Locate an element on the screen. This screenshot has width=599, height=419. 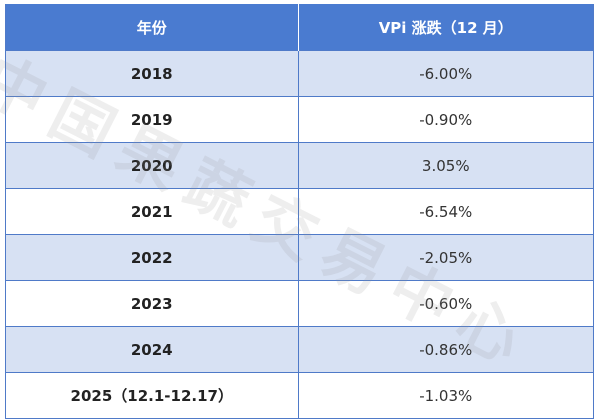
table-row: 2023 -0.60% is located at coordinates (299, 303).